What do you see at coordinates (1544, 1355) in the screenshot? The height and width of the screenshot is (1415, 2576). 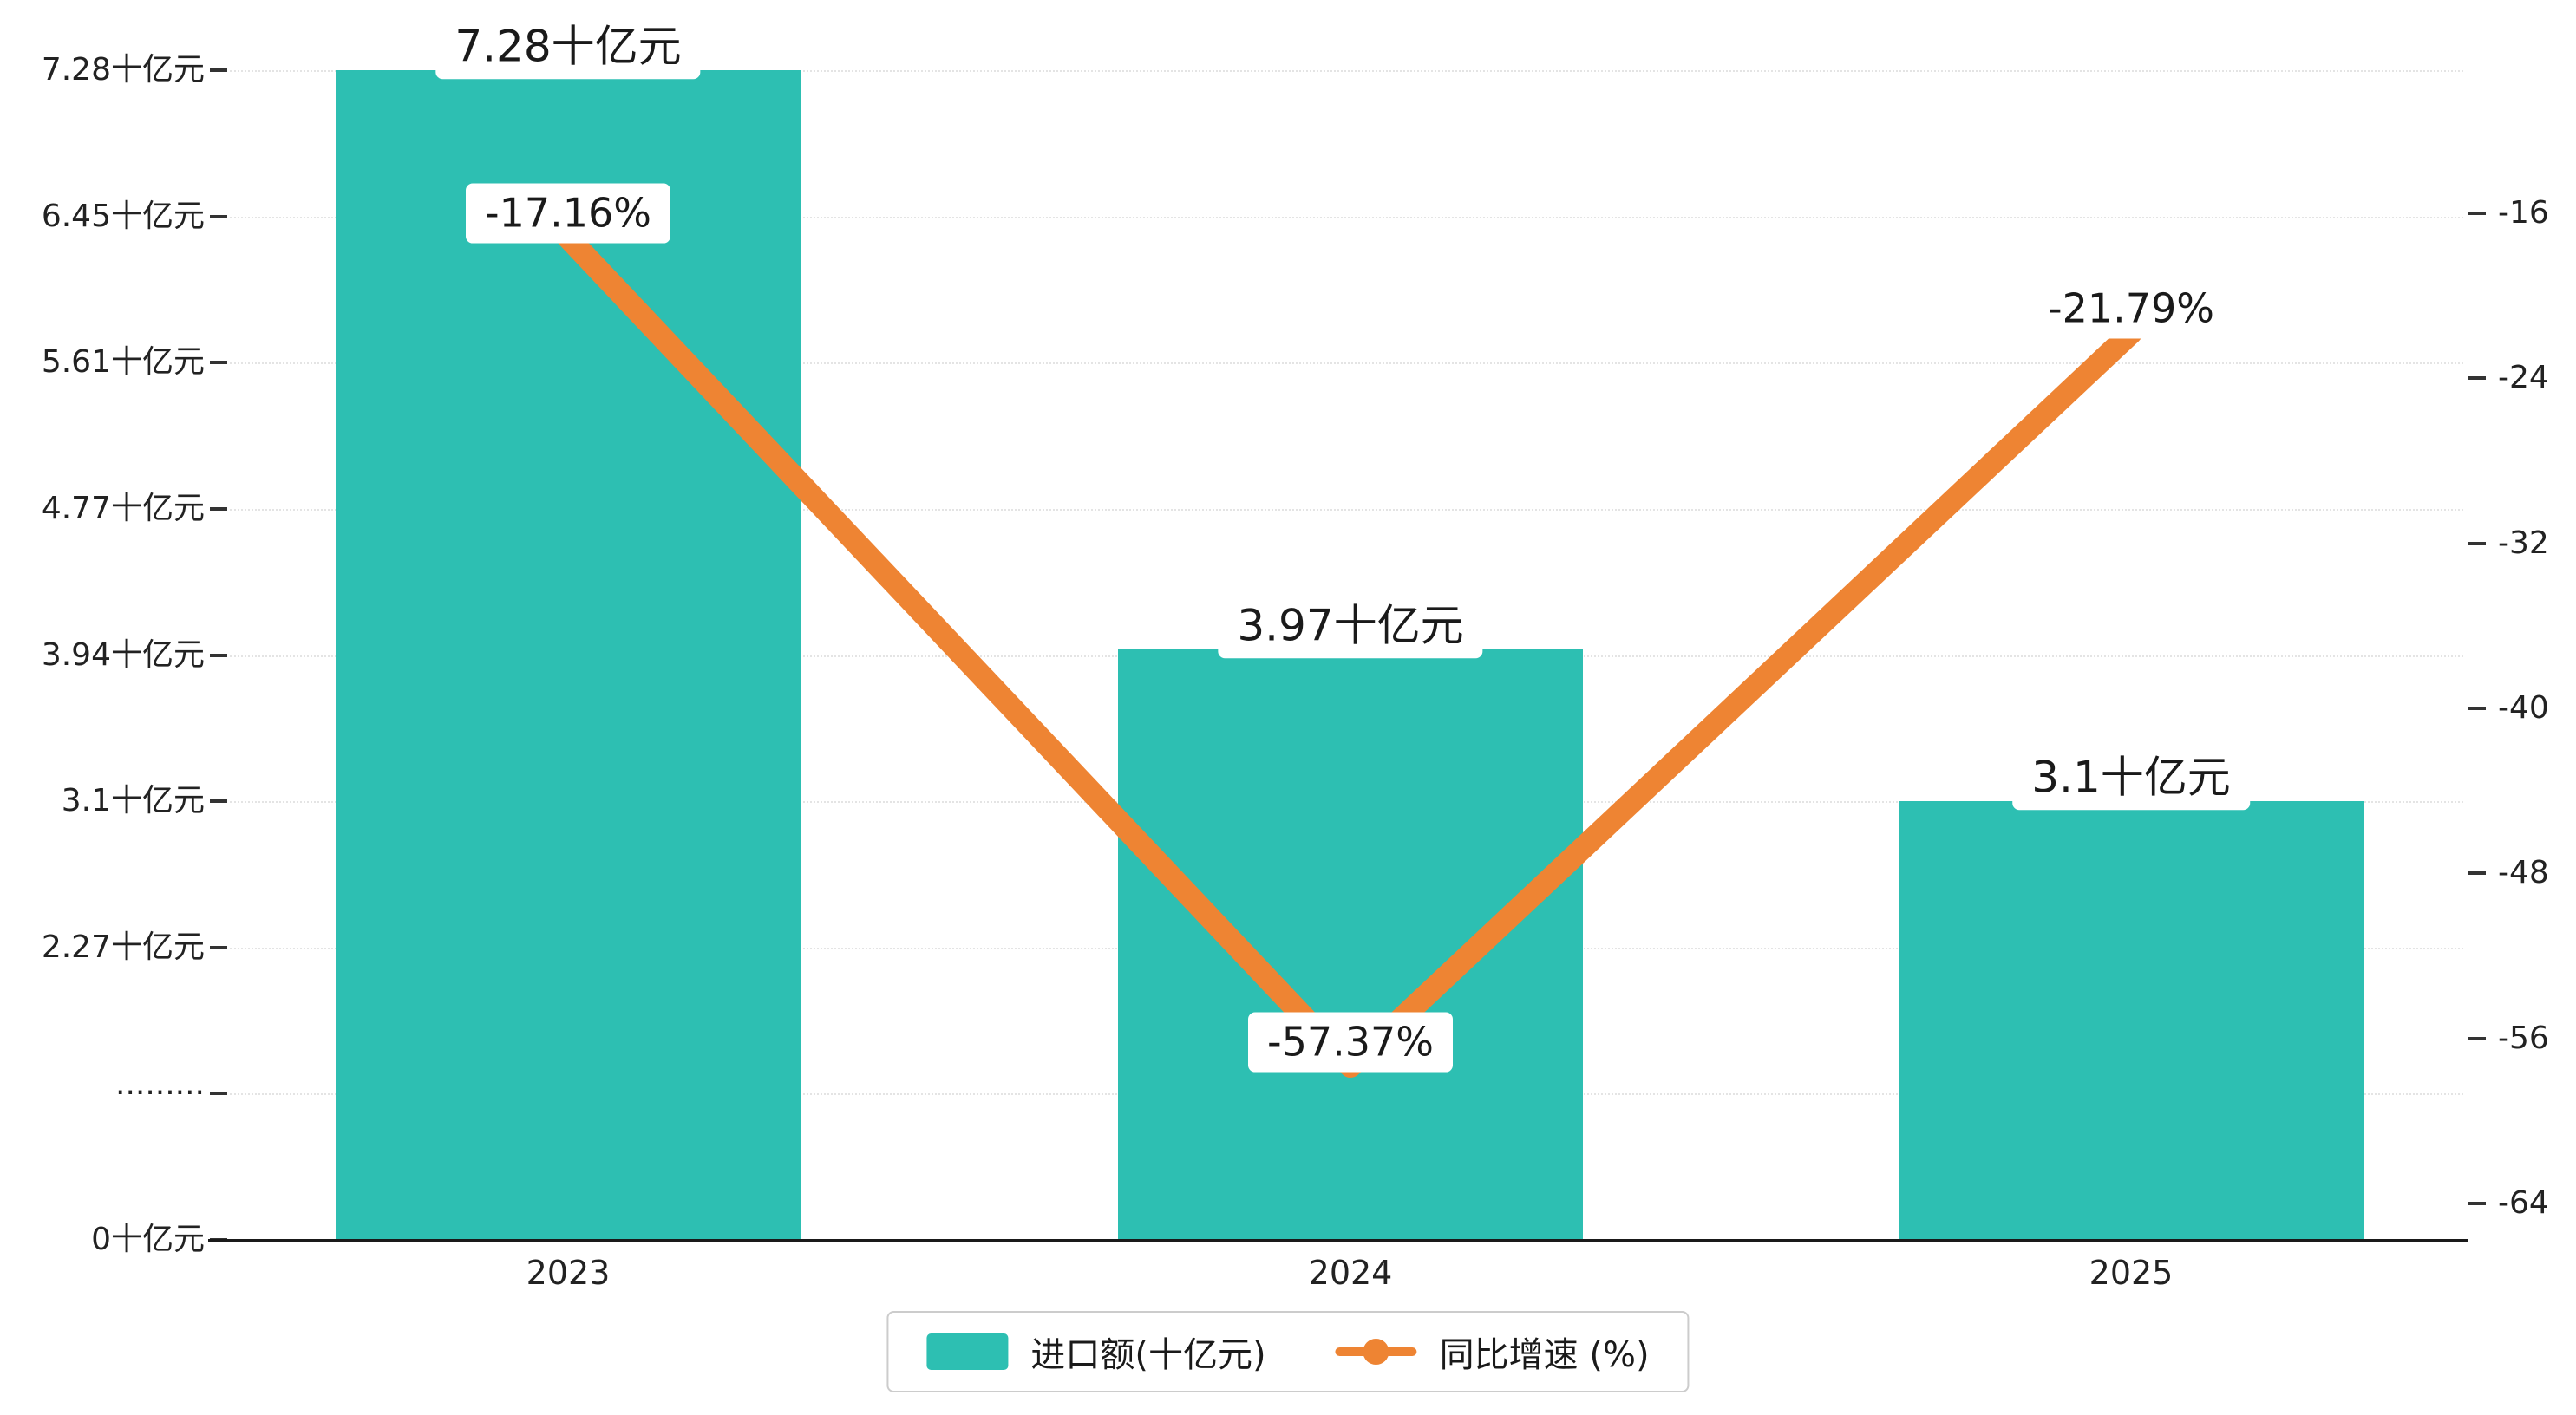 I see `legend-item-label: 同比增速 (%)` at bounding box center [1544, 1355].